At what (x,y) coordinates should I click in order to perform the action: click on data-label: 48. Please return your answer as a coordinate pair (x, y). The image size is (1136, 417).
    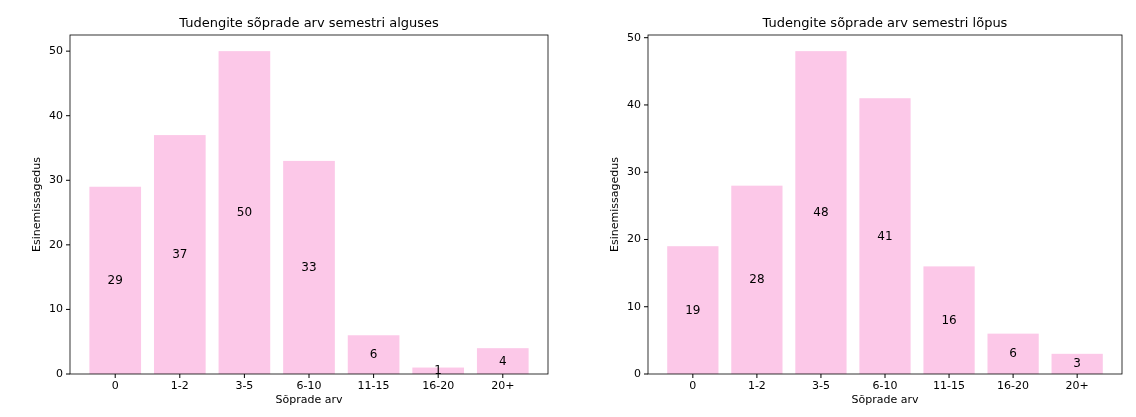
    Looking at the image, I should click on (821, 212).